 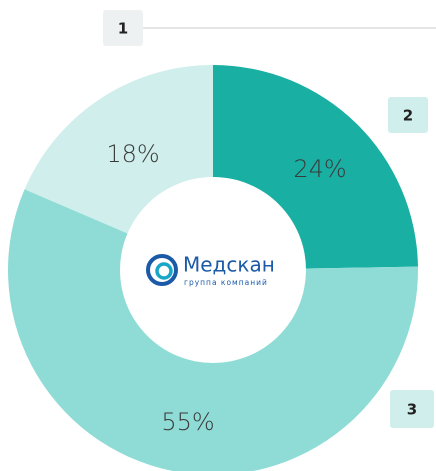 I want to click on value-label: 18%, so click(x=132, y=154).